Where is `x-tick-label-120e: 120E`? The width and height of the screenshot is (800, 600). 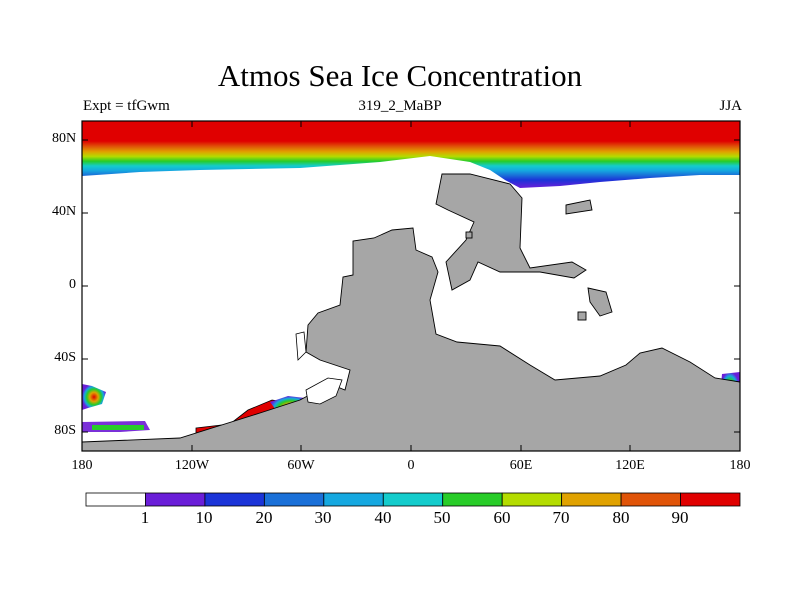 x-tick-label-120e: 120E is located at coordinates (630, 465).